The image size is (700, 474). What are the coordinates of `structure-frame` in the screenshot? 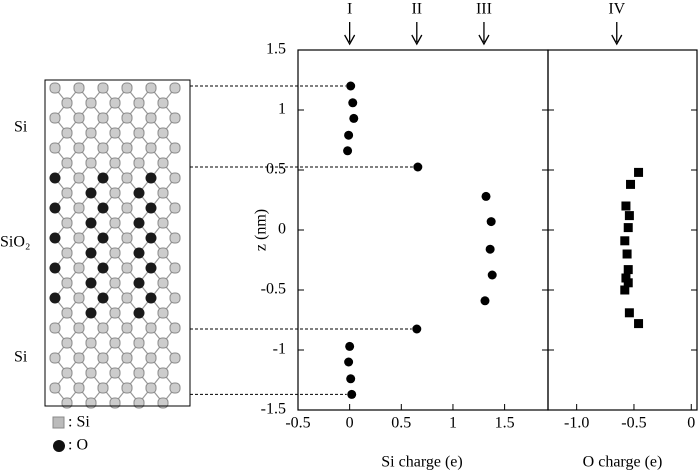 It's located at (117, 243).